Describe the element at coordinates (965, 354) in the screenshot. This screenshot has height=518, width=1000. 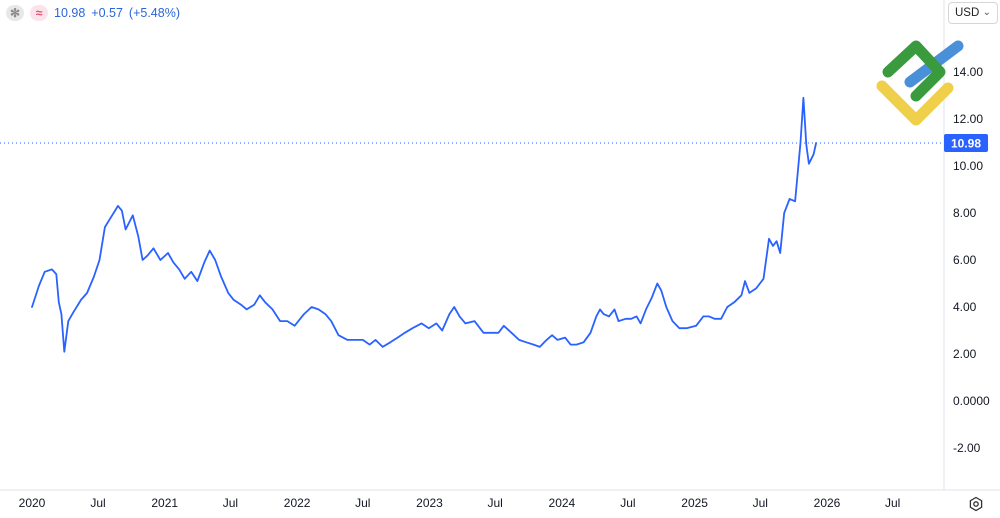
I see `y-tick-label: 2.00` at that location.